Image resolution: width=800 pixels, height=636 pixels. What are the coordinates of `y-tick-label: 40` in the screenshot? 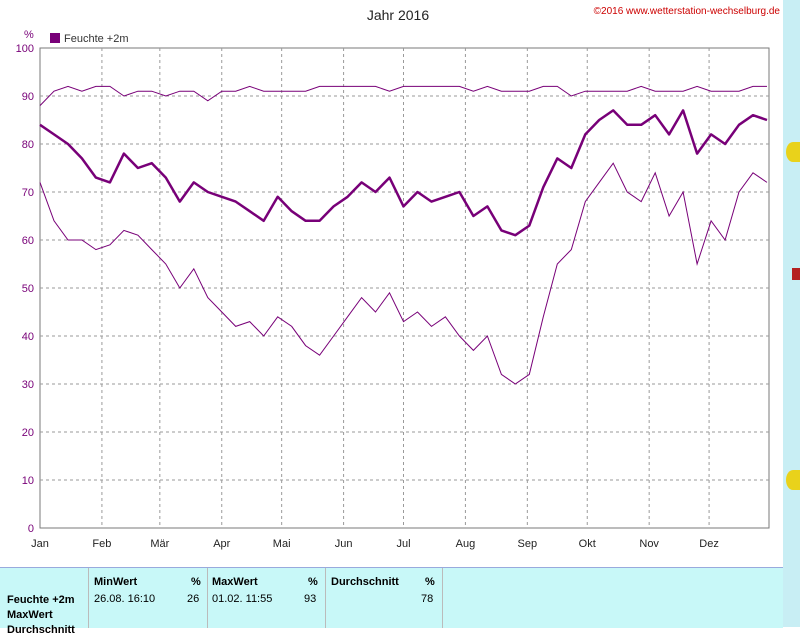 It's located at (28, 337).